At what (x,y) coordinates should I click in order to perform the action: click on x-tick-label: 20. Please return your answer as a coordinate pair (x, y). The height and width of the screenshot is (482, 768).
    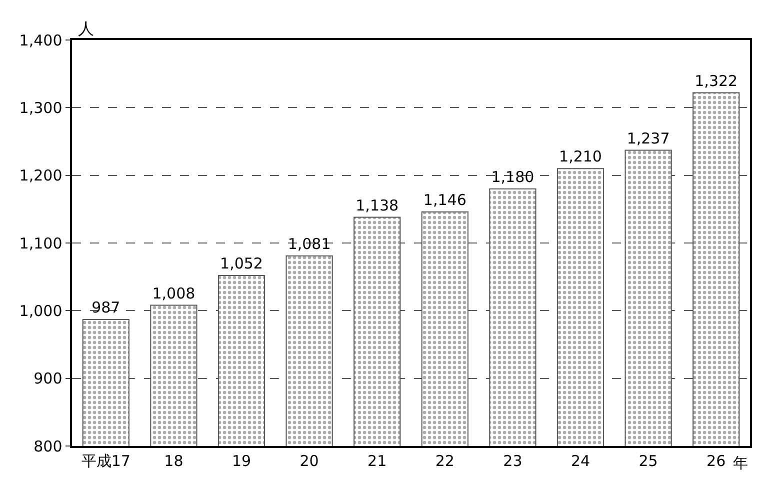
    Looking at the image, I should click on (309, 461).